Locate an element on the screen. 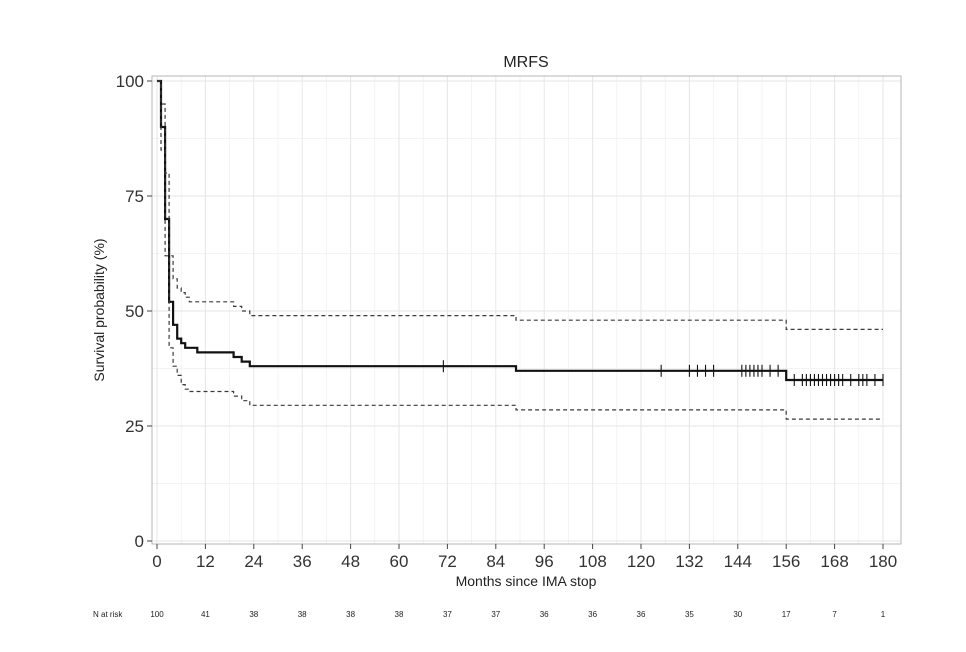  x-tick-label: 36 is located at coordinates (302, 561).